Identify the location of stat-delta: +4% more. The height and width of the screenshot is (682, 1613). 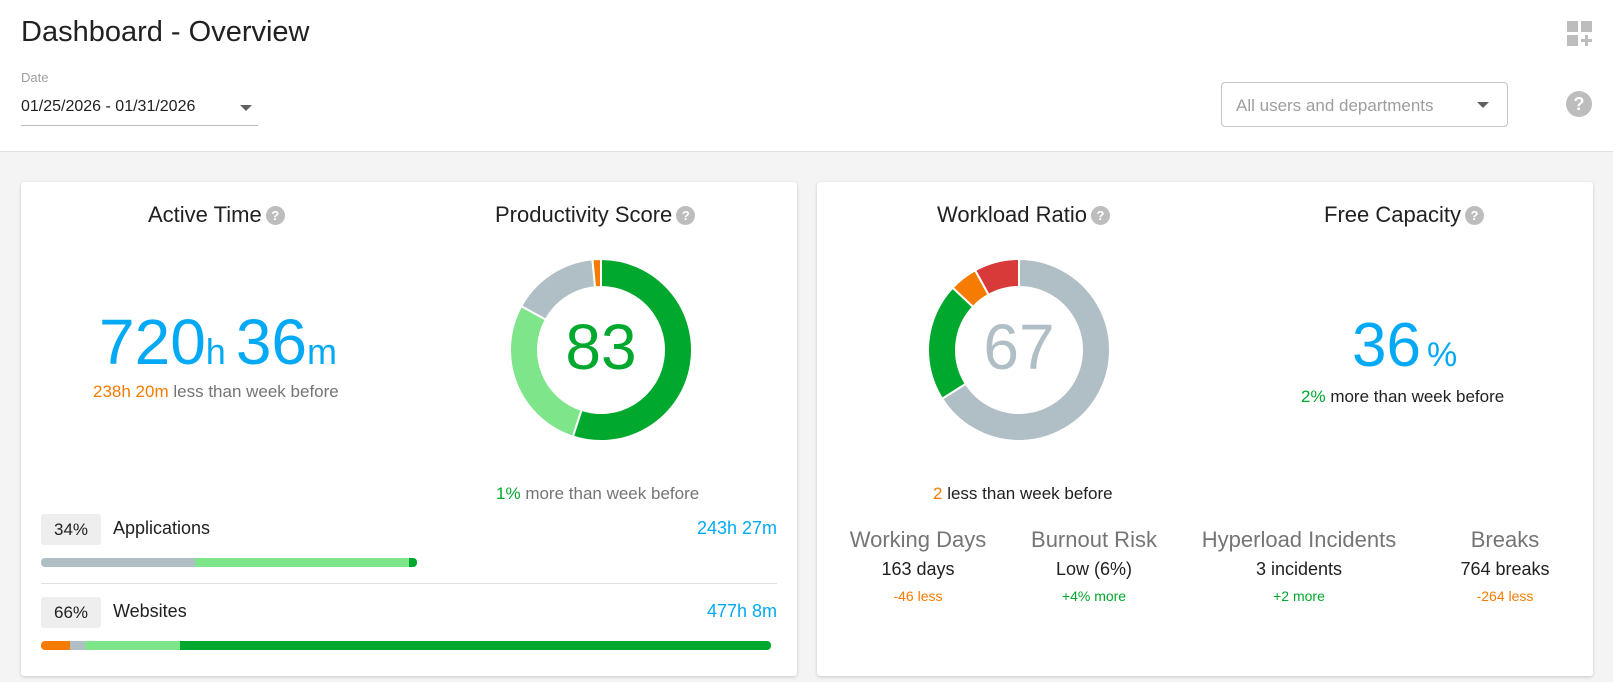
(1094, 596).